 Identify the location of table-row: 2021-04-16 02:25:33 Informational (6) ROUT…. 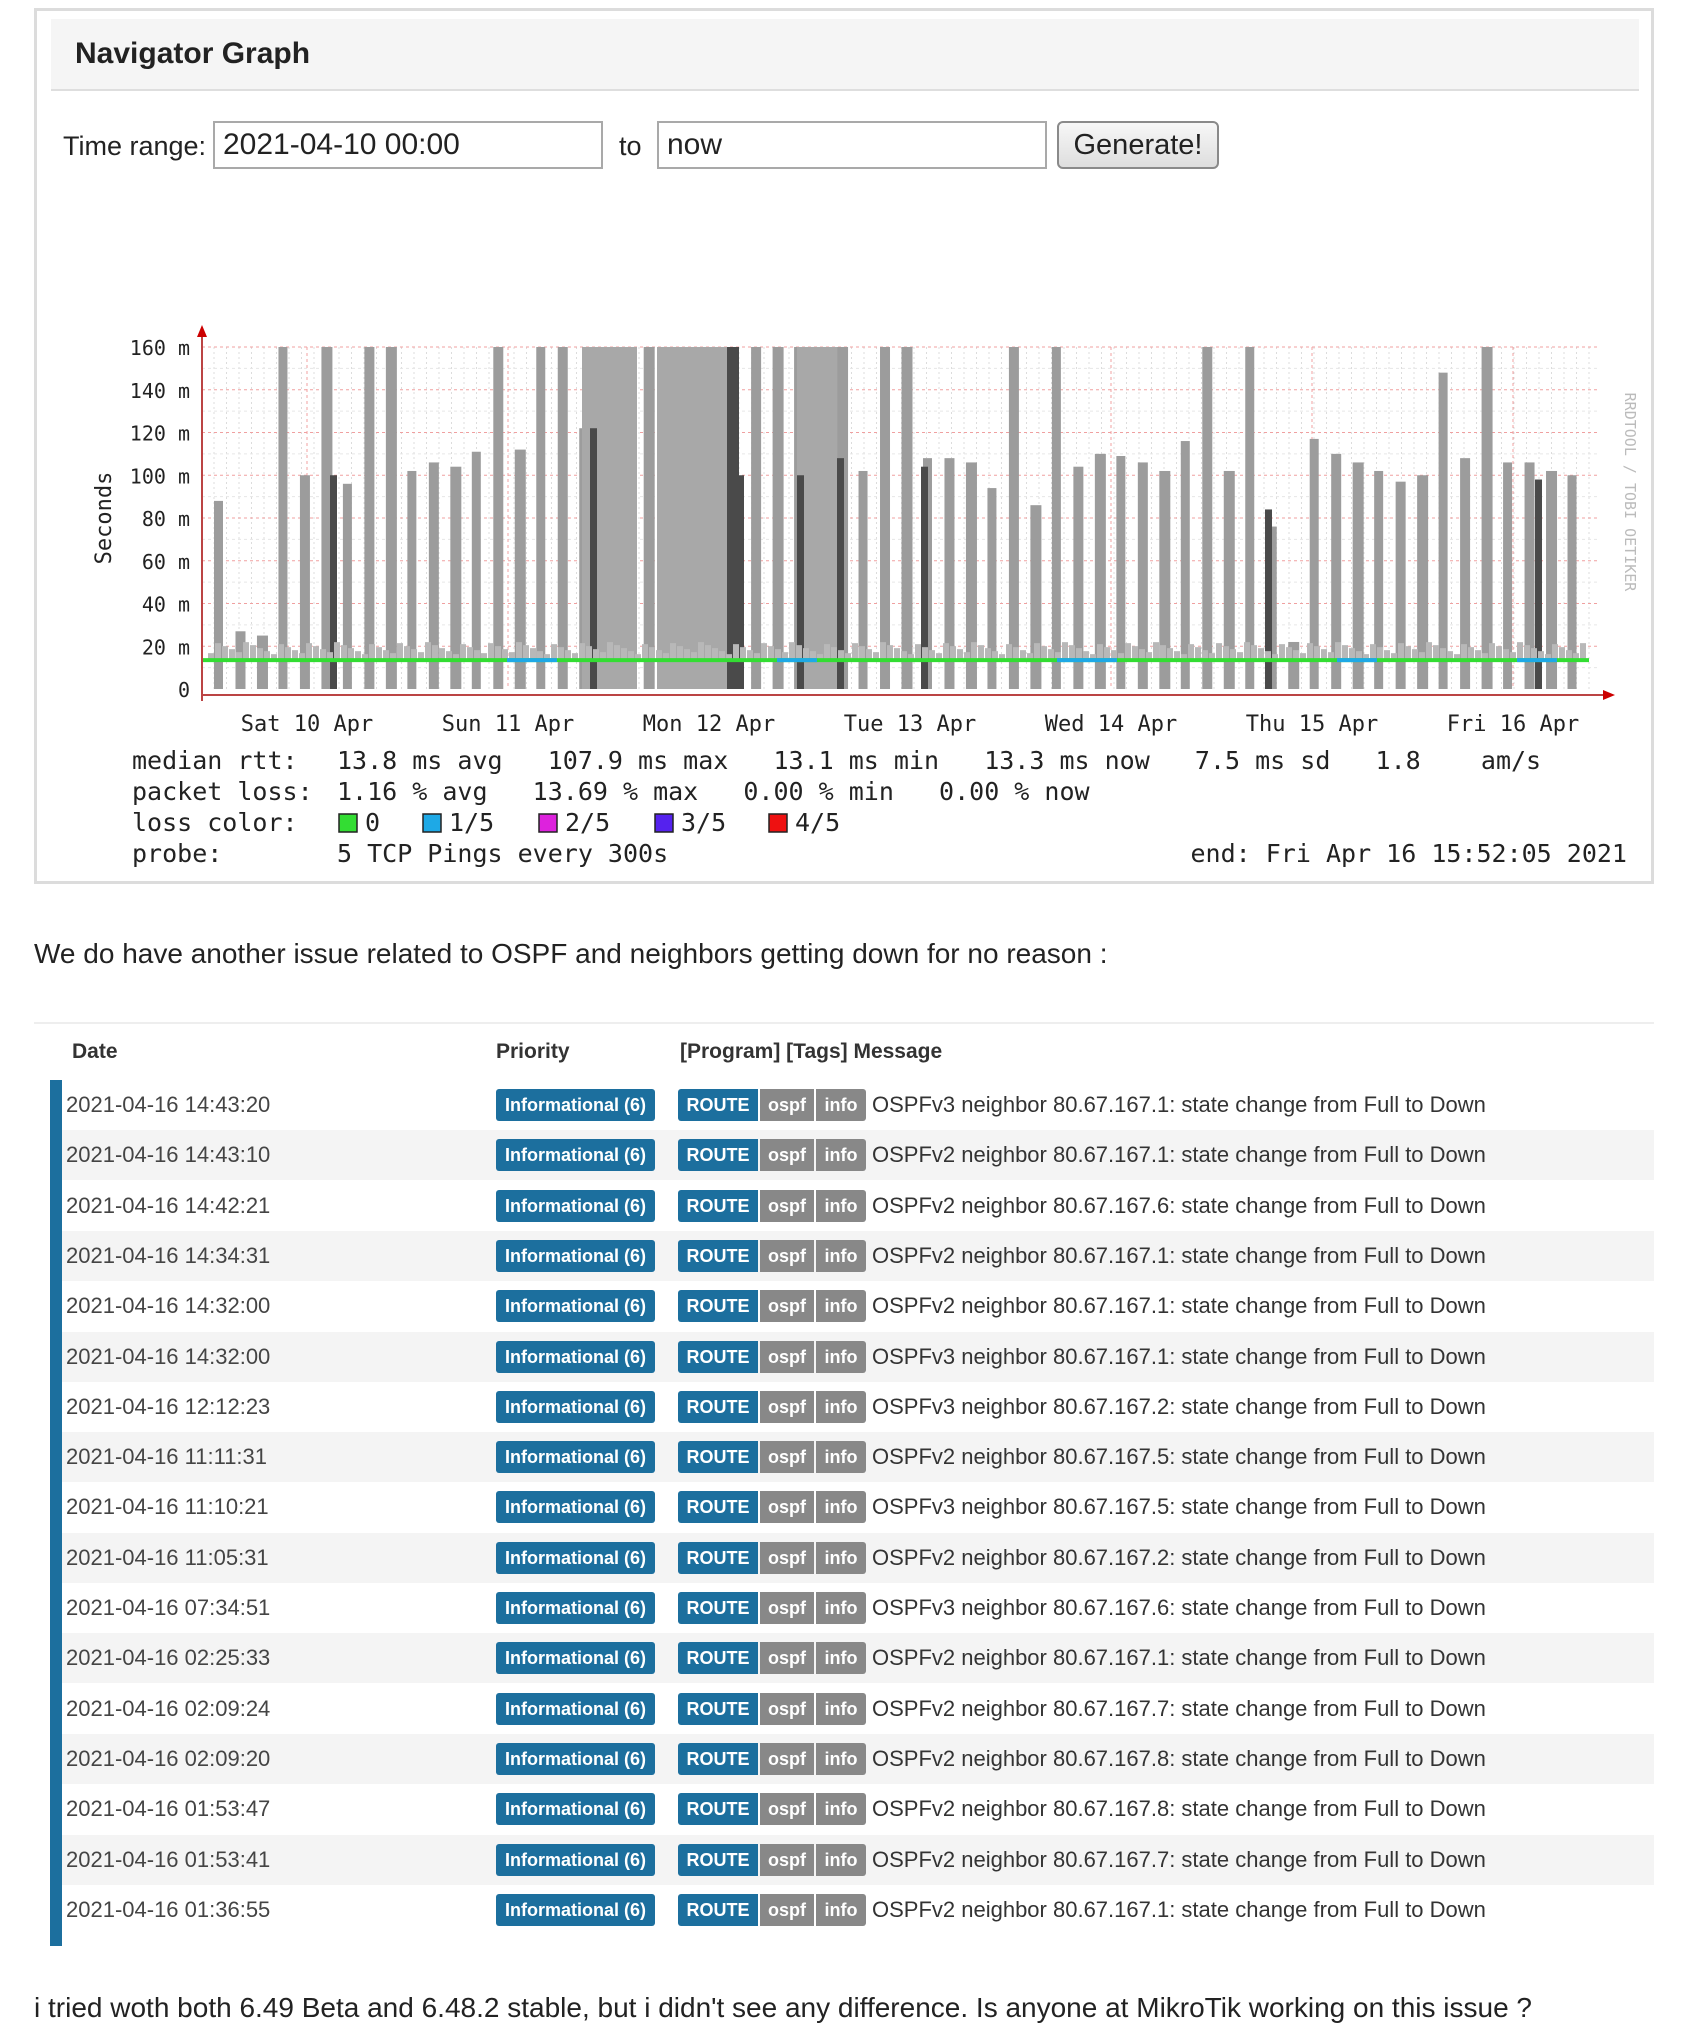
(858, 1658).